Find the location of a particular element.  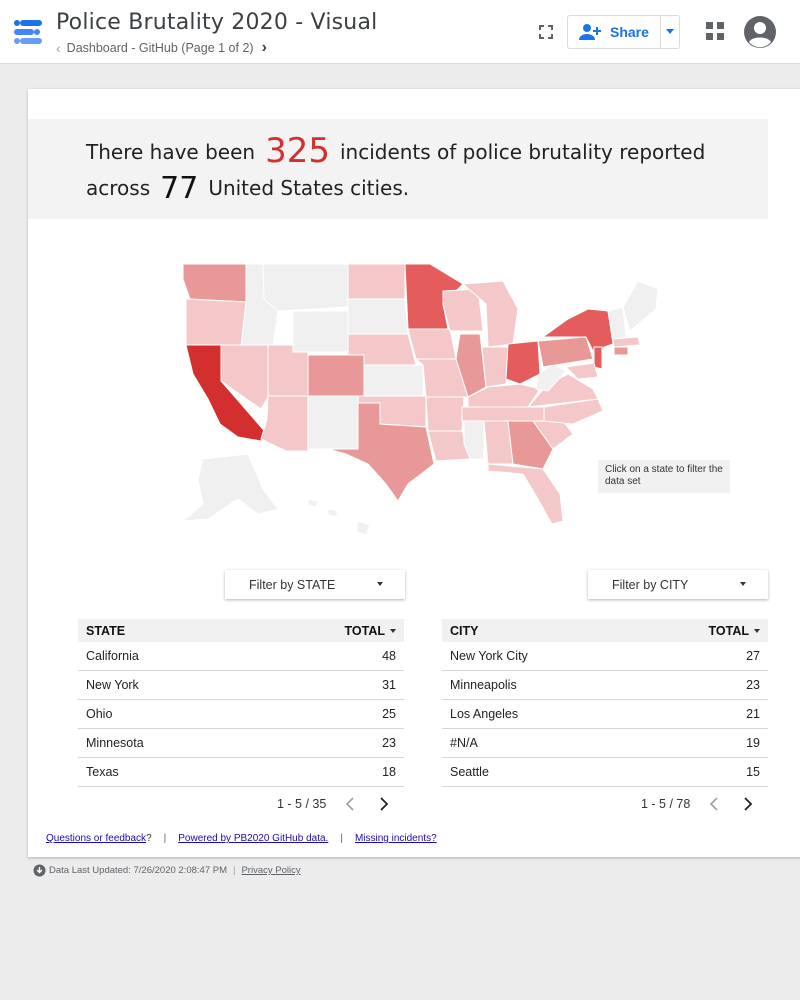

chevron-left-icon: ‹ is located at coordinates (58, 48).